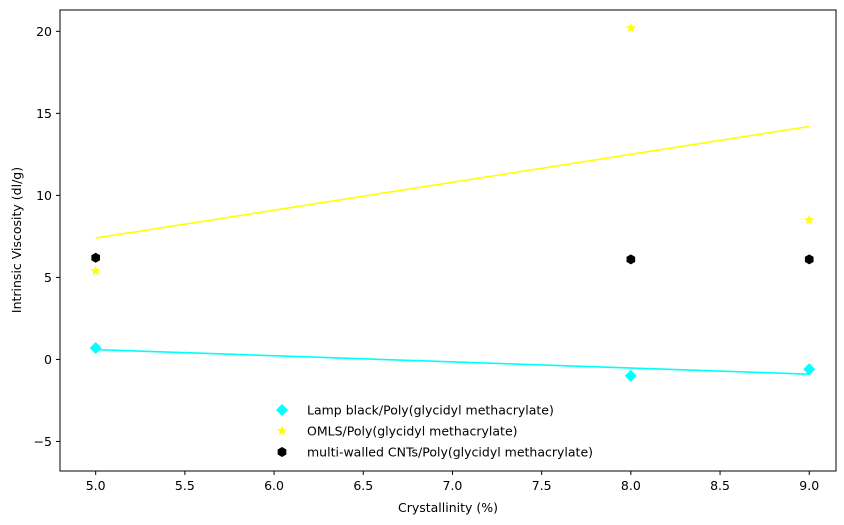  Describe the element at coordinates (720, 485) in the screenshot. I see `x-tick-label: 8.5` at that location.